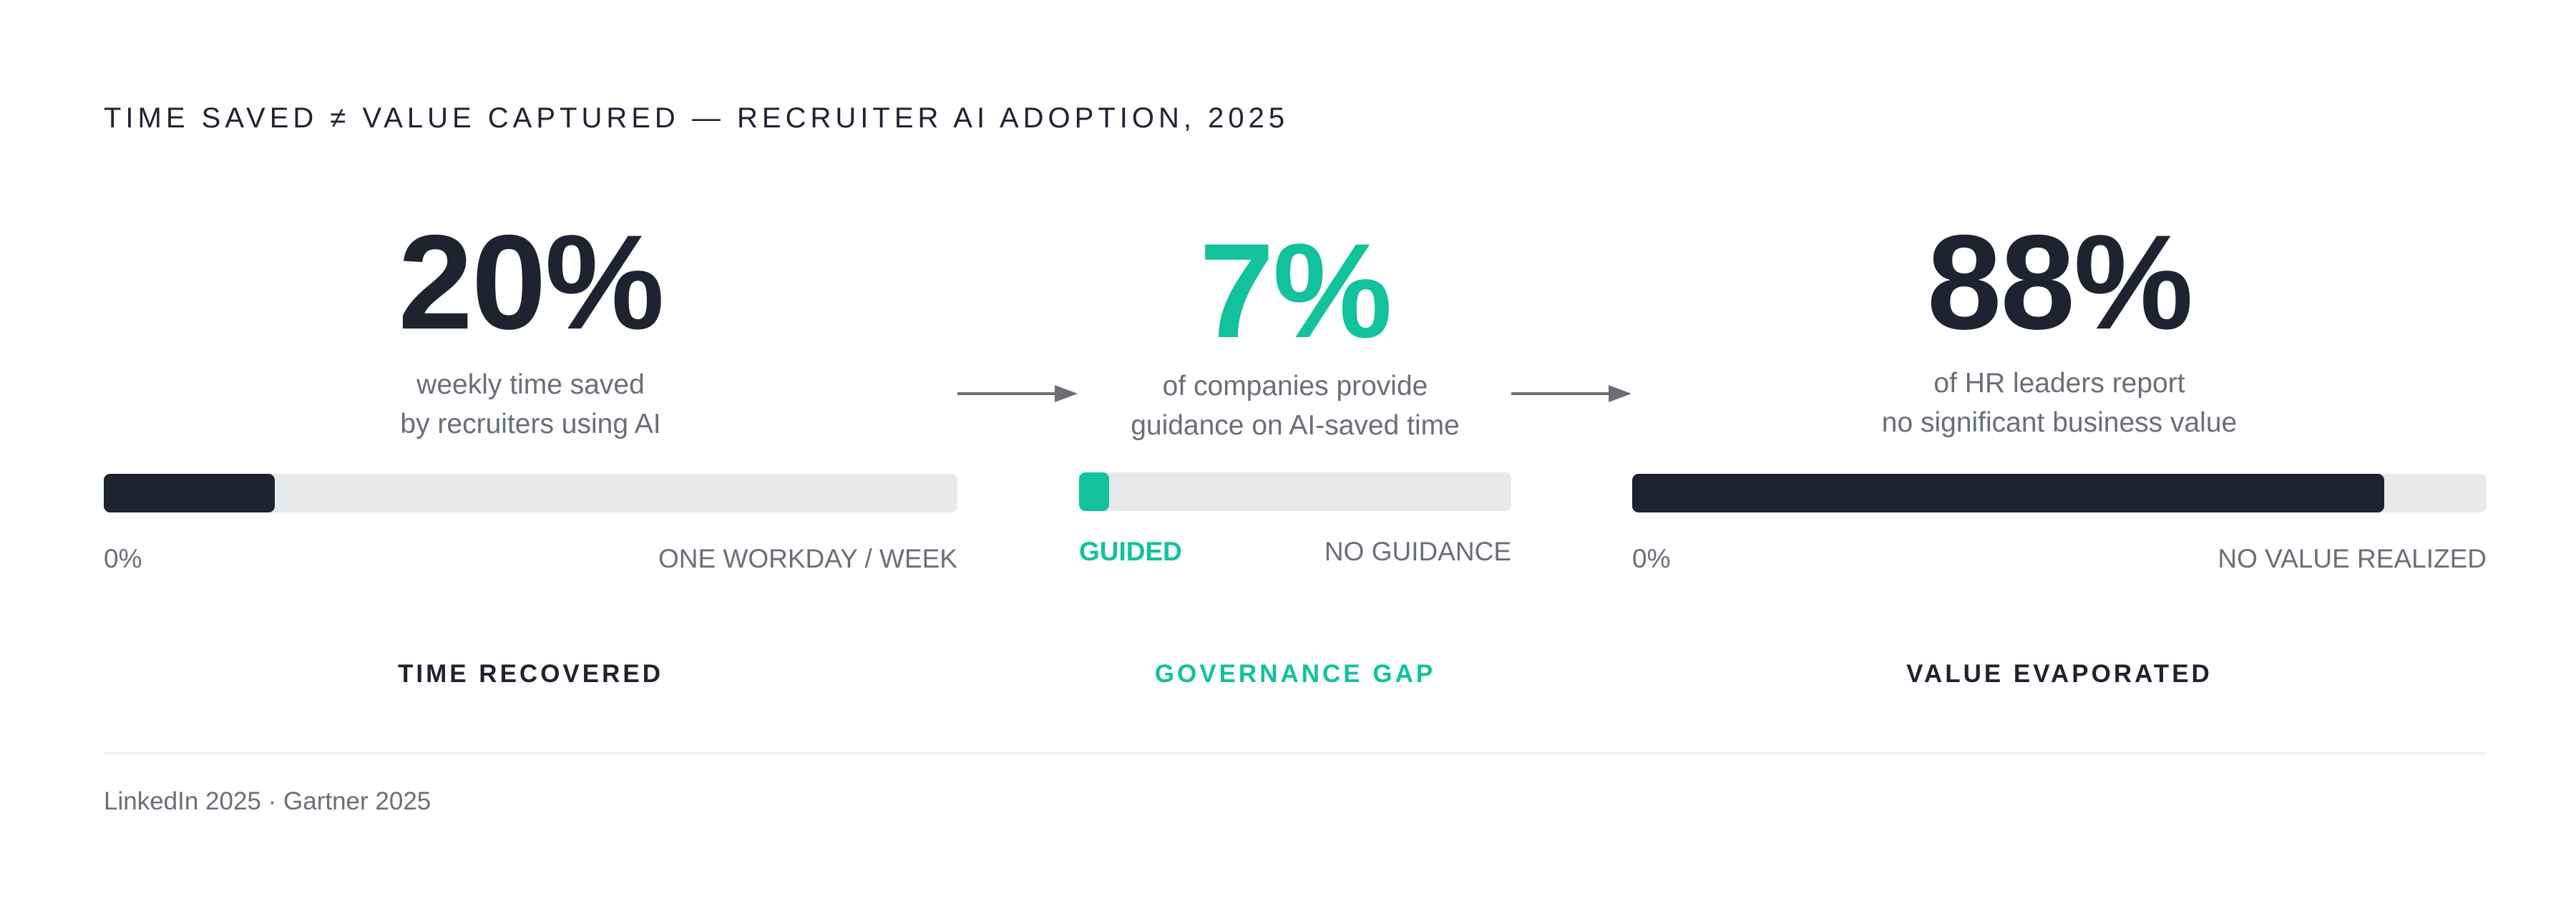  I want to click on category-label: GOVERNANCE GAP, so click(1295, 674).